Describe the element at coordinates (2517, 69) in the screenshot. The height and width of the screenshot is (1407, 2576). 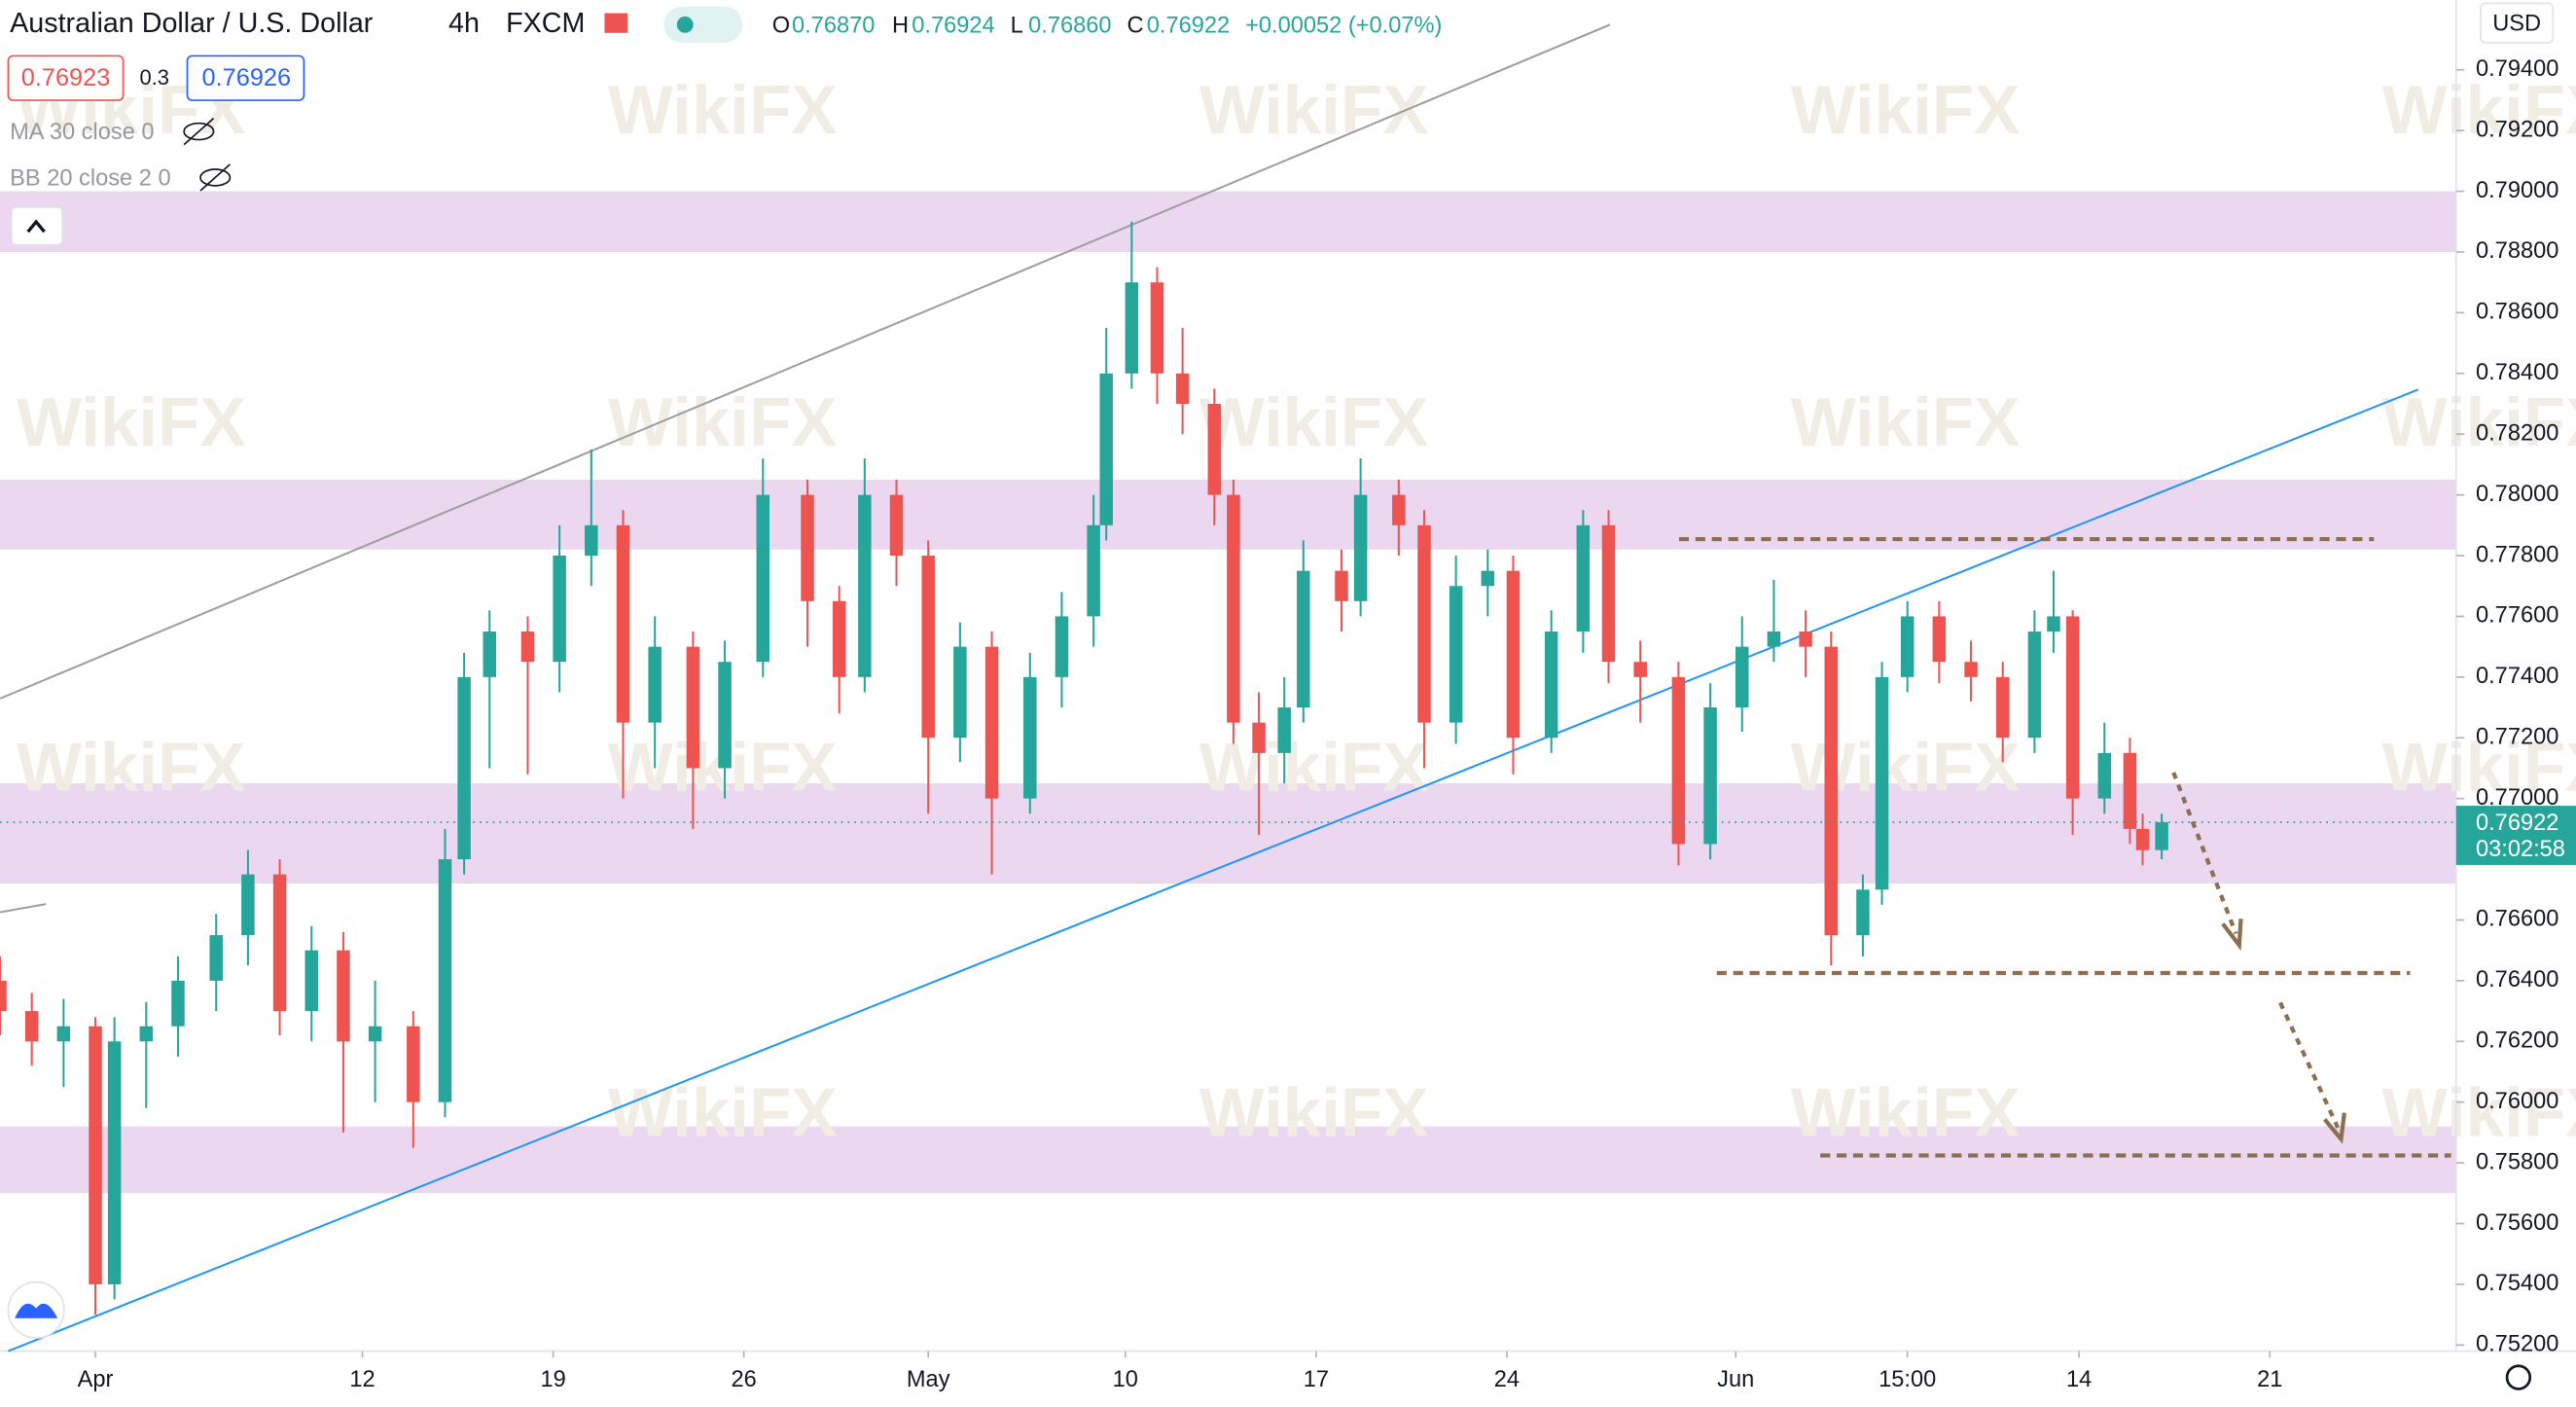
I see `y-tick-label: 0.79400` at that location.